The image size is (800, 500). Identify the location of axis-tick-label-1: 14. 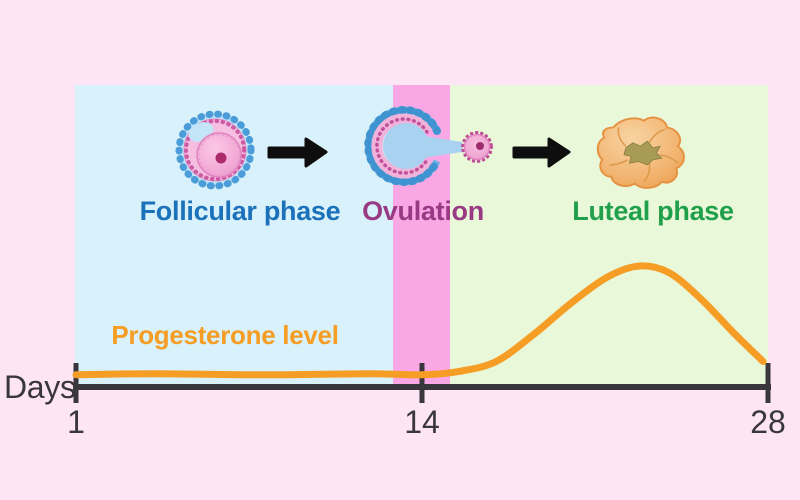
(422, 422).